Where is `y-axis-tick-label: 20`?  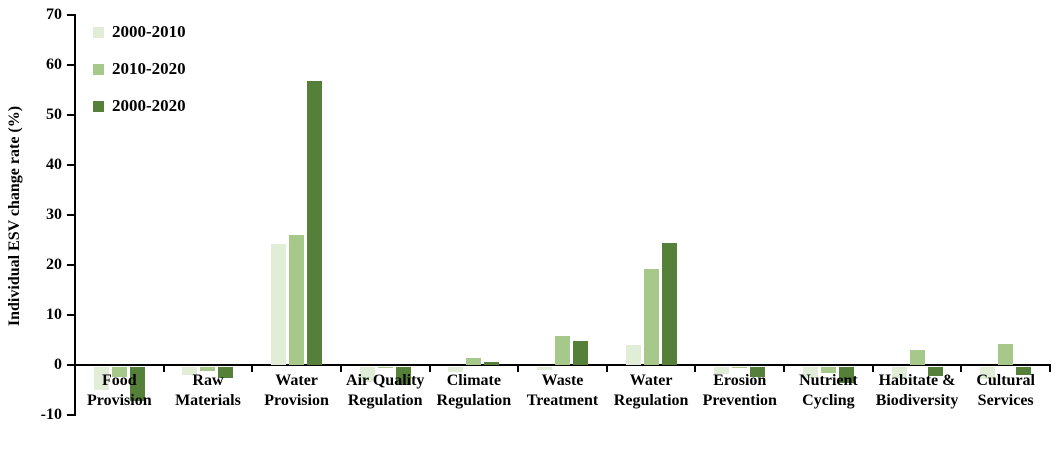
y-axis-tick-label: 20 is located at coordinates (54, 264).